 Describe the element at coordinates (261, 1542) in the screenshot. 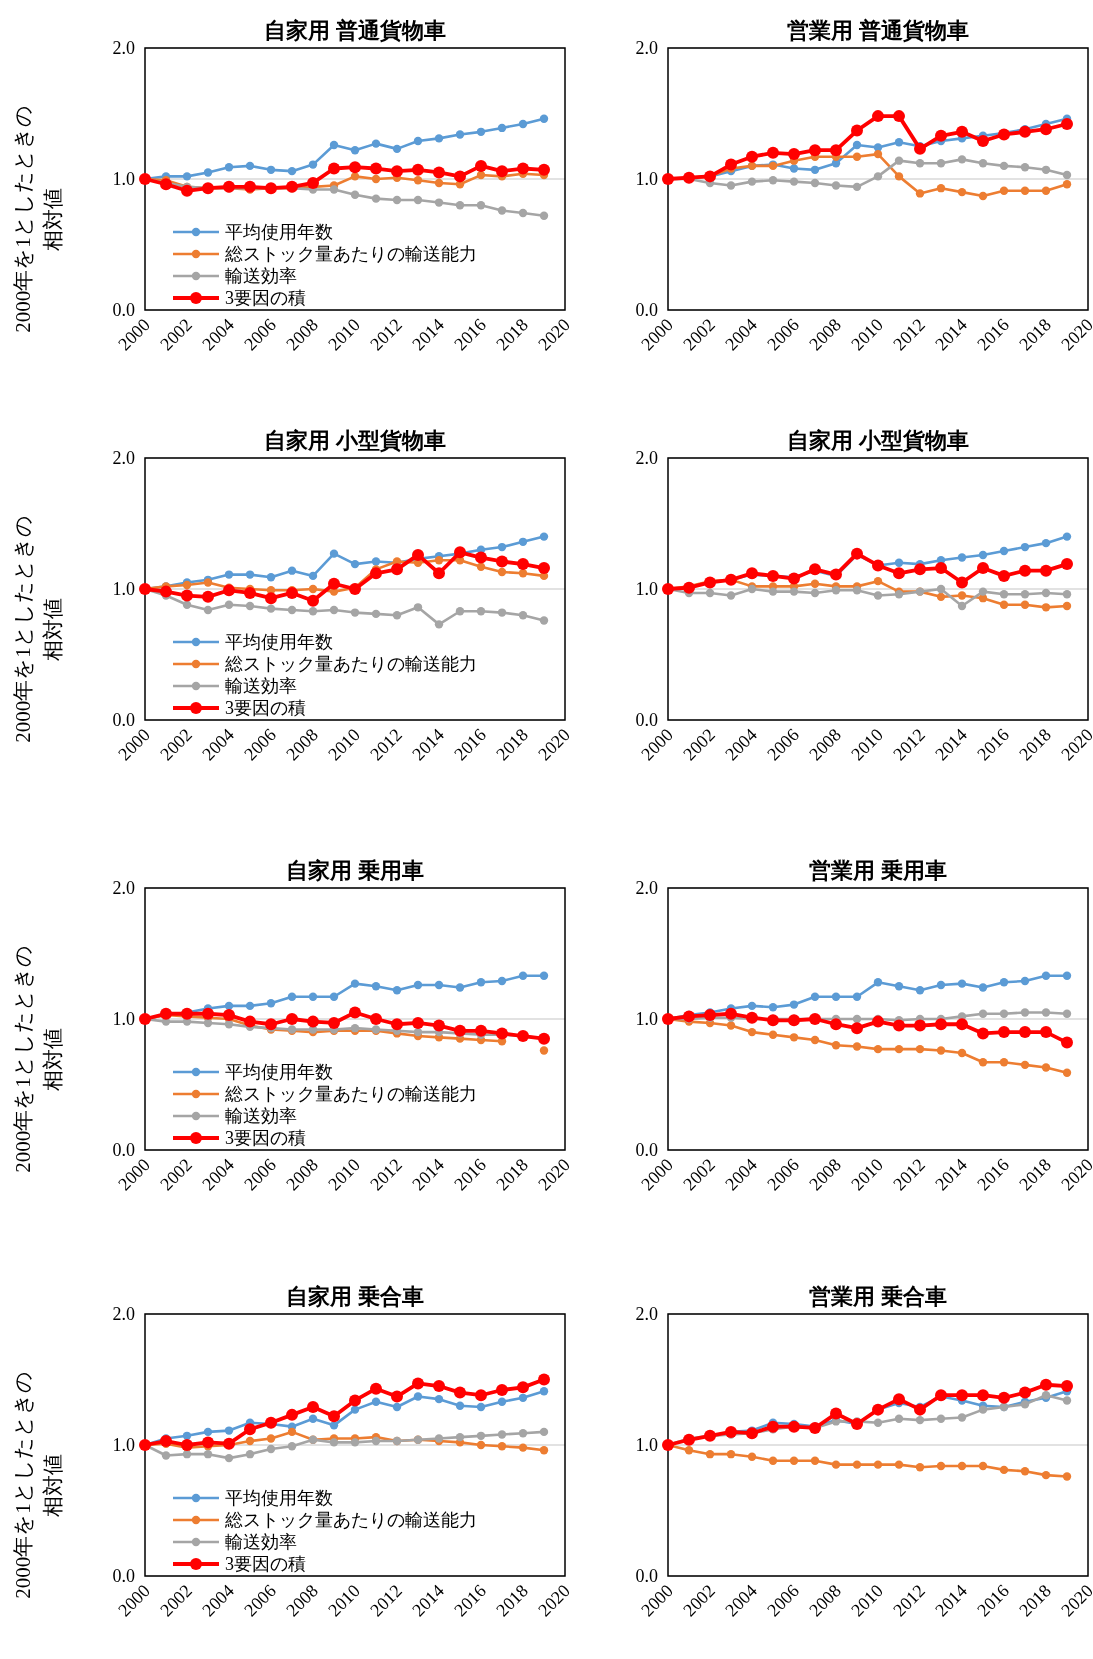

I see `legend-label: 輸送効率` at that location.